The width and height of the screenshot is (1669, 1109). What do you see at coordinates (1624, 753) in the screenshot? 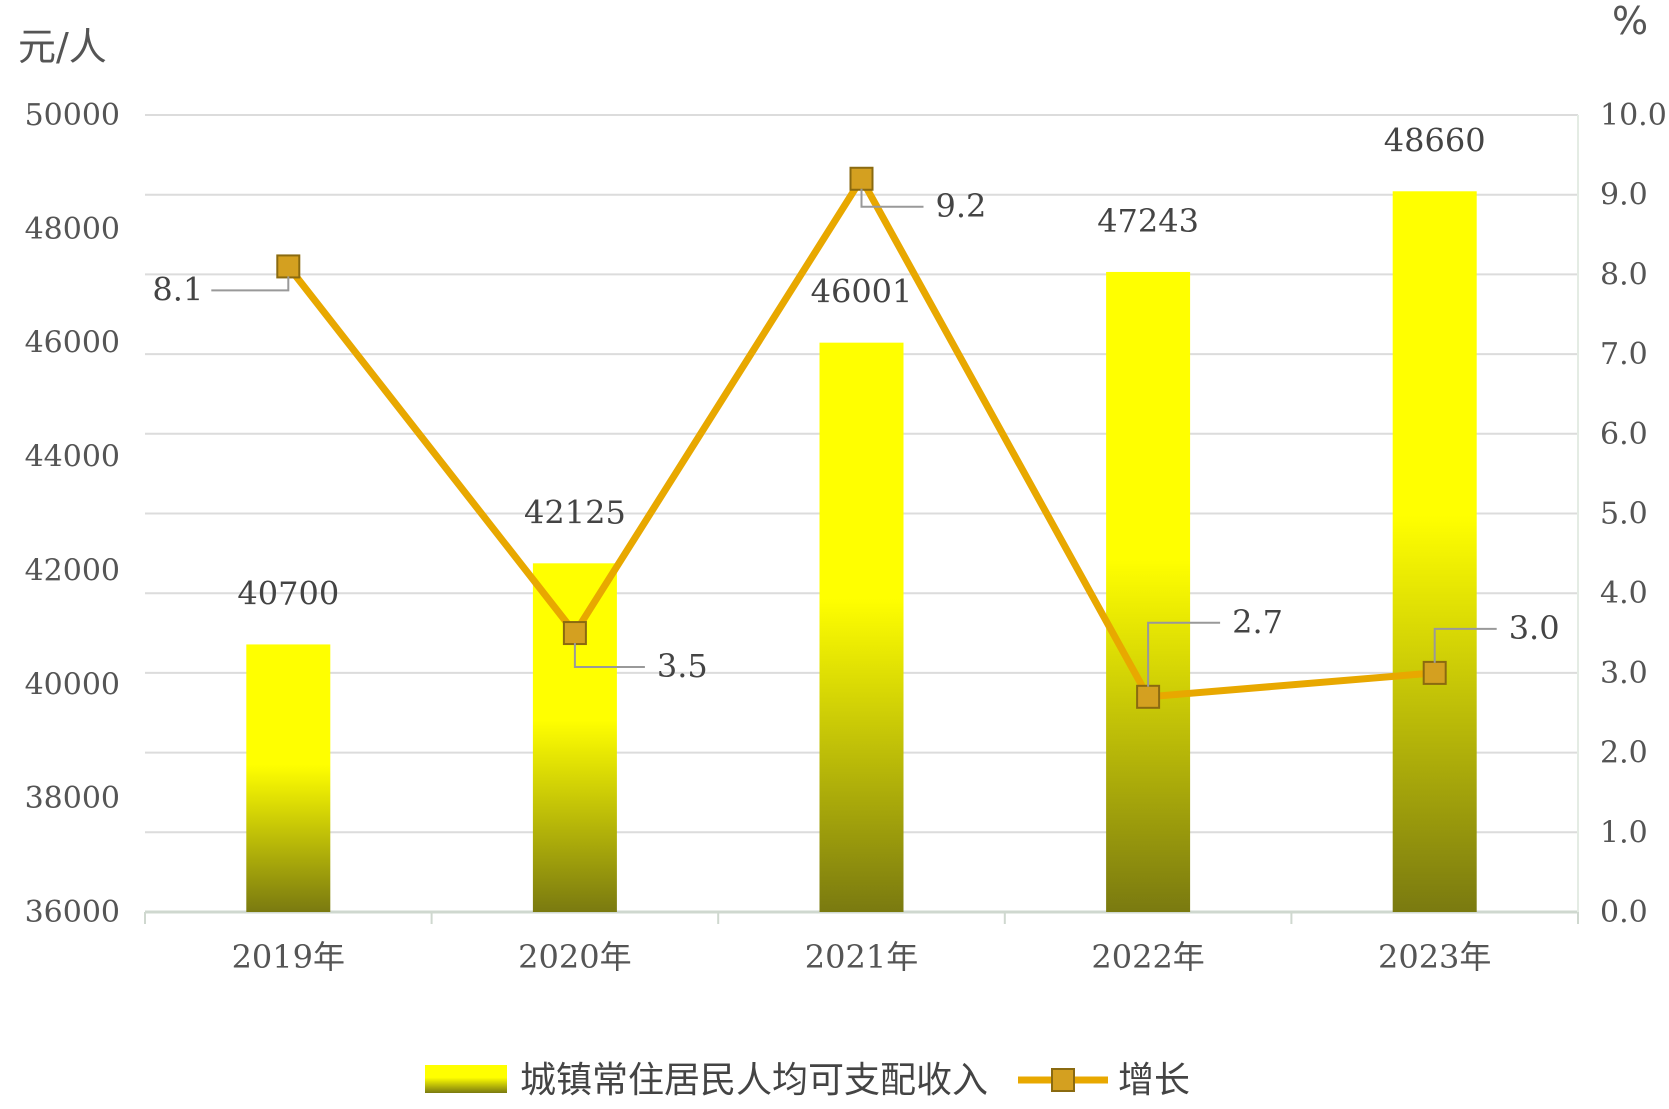
I see `right-tick-label: 2.0` at bounding box center [1624, 753].